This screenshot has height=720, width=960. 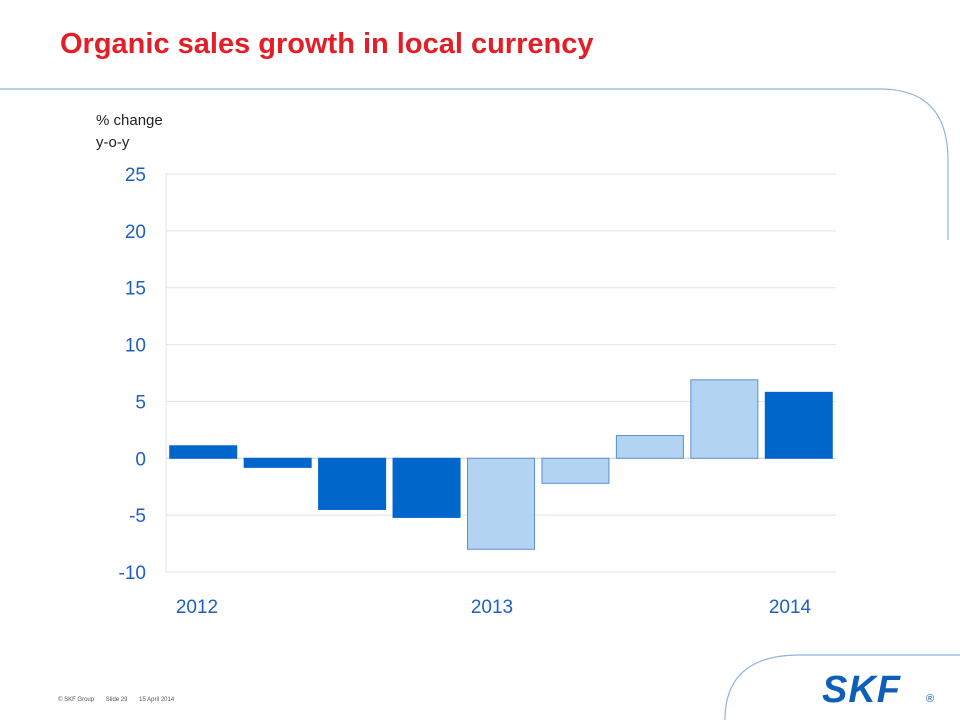 What do you see at coordinates (862, 690) in the screenshot?
I see `logo-text: SKF` at bounding box center [862, 690].